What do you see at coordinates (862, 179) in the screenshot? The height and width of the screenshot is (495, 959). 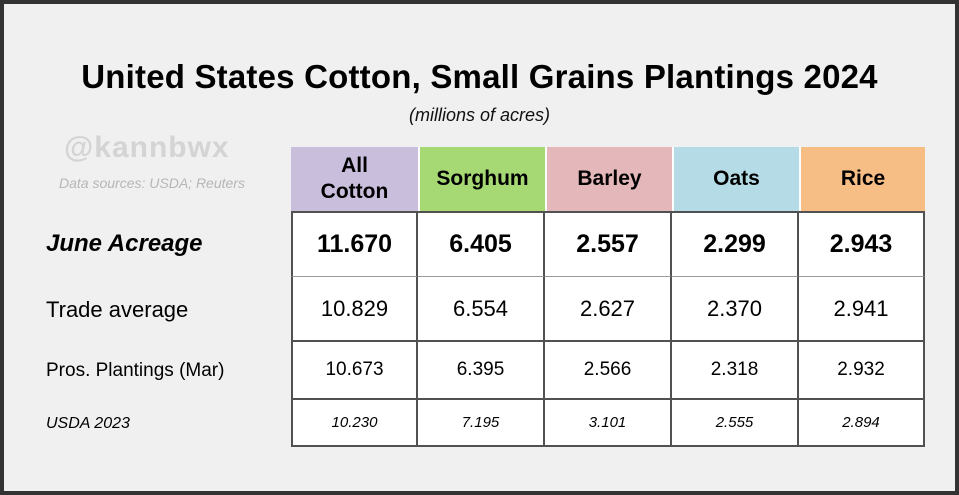 I see `column-header-rice: Rice` at bounding box center [862, 179].